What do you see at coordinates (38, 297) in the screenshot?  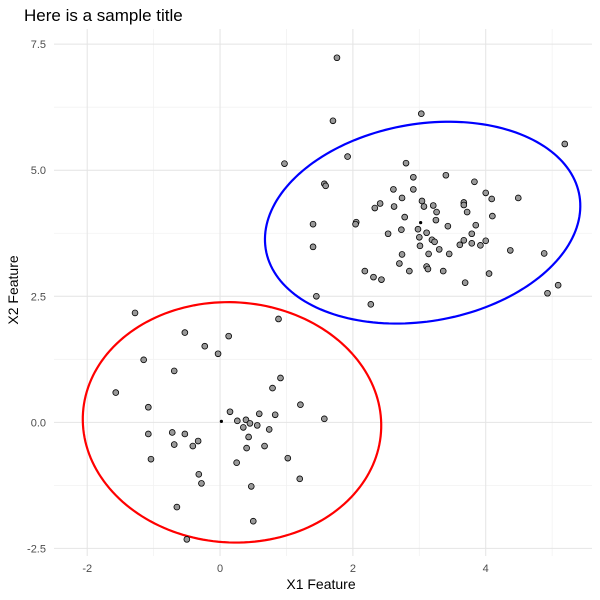 I see `y-tick-label: 2.5` at bounding box center [38, 297].